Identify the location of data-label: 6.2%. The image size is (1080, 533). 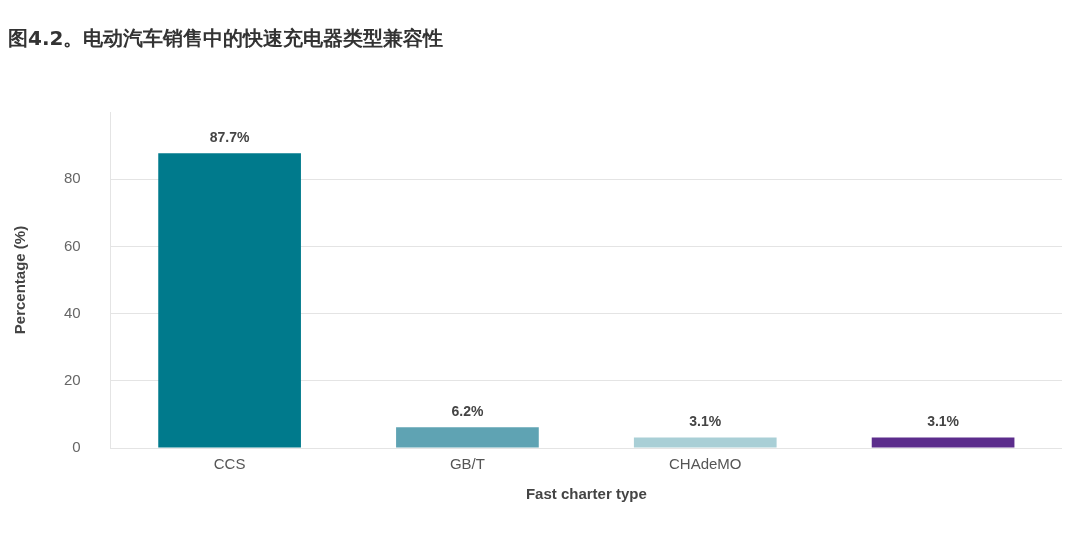
(467, 411).